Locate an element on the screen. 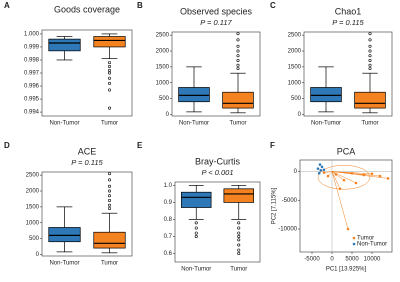 This screenshot has height=282, width=400. x-tick-label: 0 is located at coordinates (332, 260).